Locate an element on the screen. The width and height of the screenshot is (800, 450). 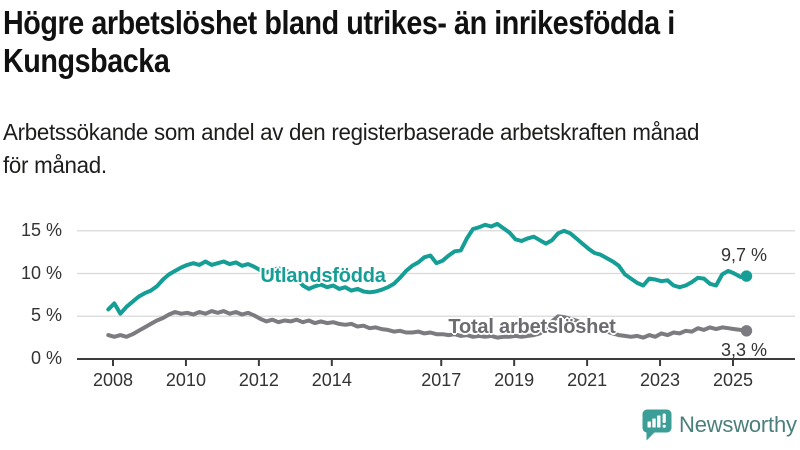
x-tick-label: 2008 is located at coordinates (113, 380).